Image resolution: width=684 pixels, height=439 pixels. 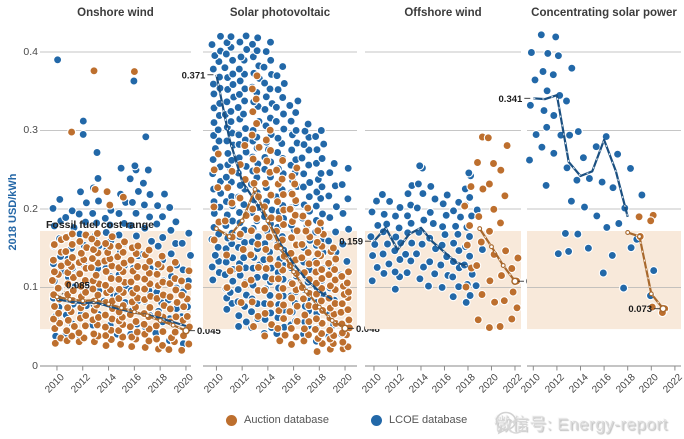 I want to click on value-annotation: 0.073, so click(x=644, y=309).